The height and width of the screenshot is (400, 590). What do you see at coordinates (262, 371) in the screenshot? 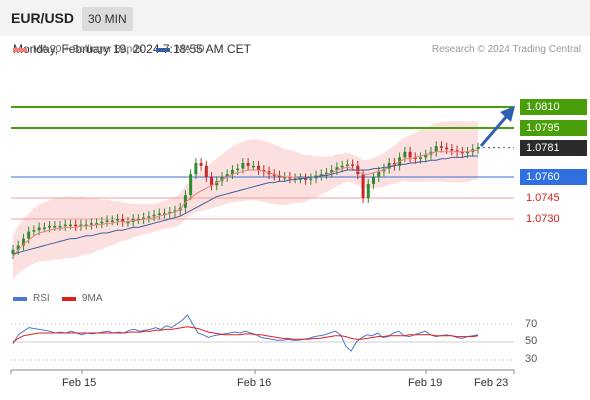
I see `time-axis` at bounding box center [262, 371].